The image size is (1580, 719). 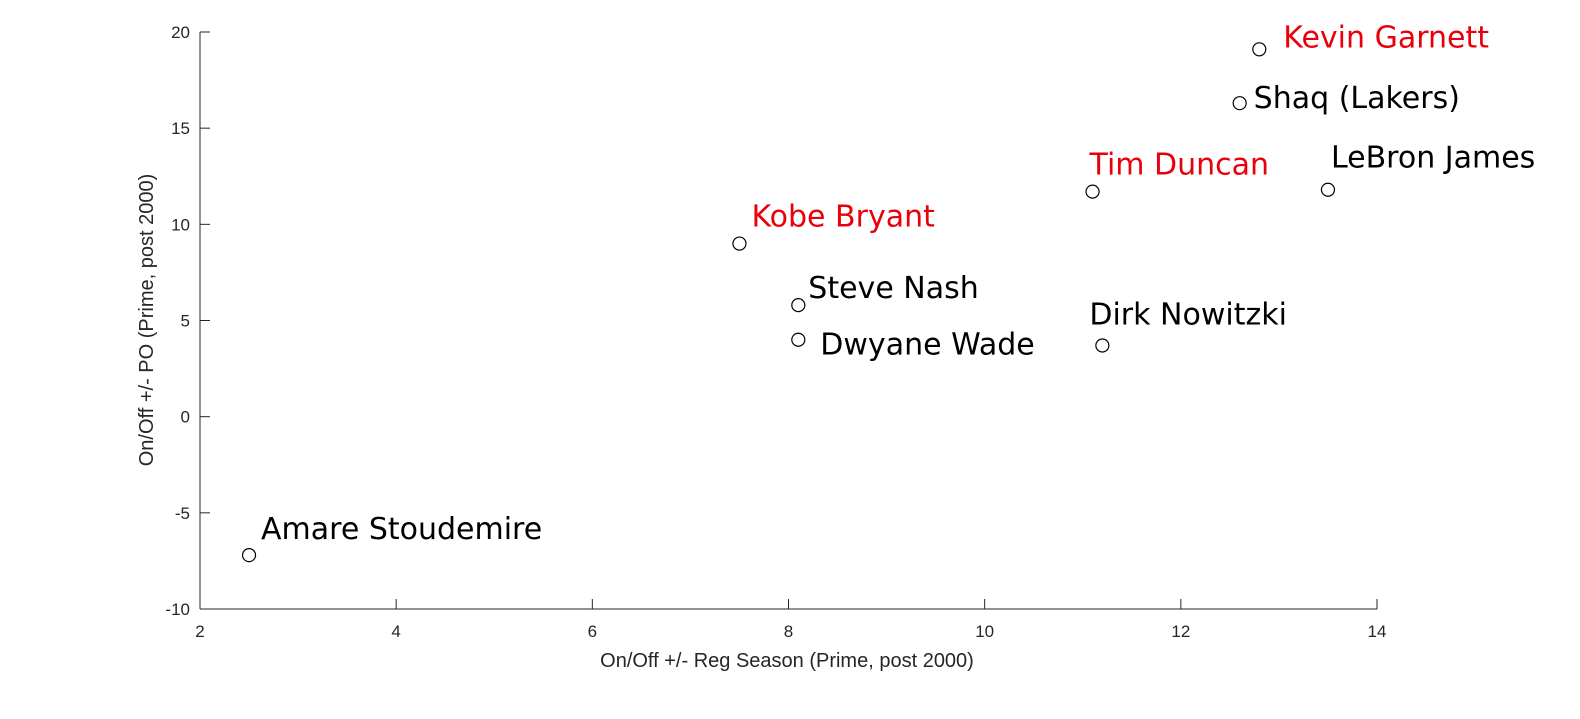 I want to click on y-tick-label: 0, so click(x=185, y=417).